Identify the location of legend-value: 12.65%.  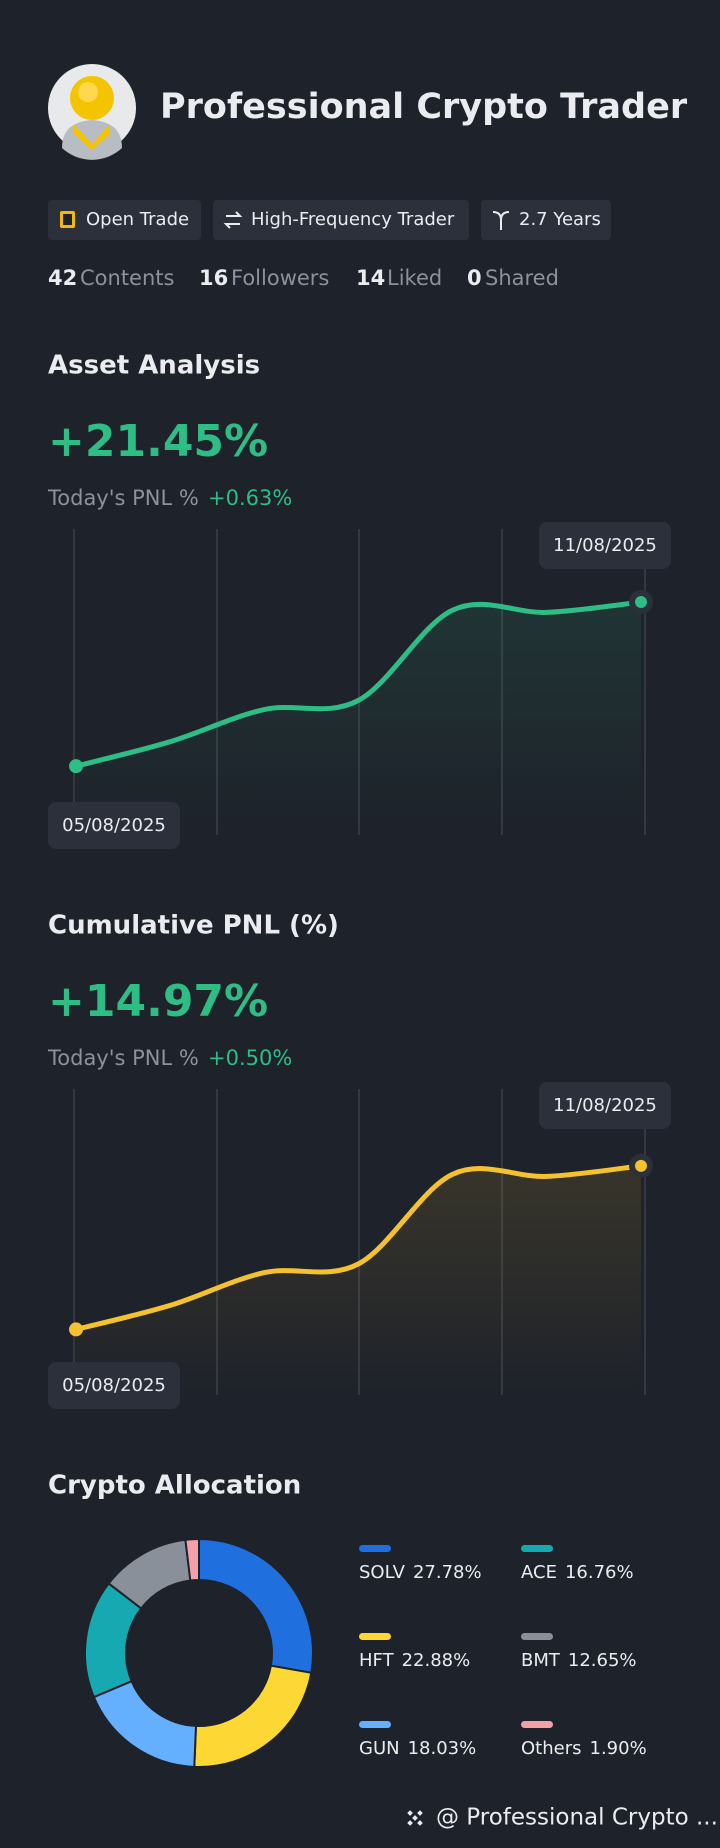
(602, 1660).